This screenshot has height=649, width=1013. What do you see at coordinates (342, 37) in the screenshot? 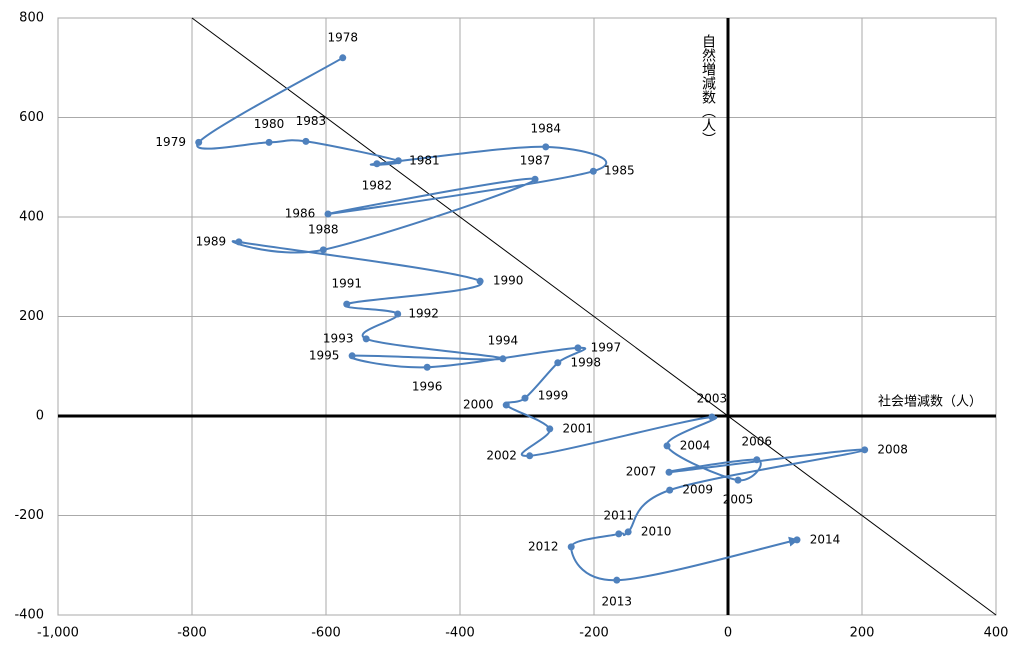
I see `point-label: 1978` at bounding box center [342, 37].